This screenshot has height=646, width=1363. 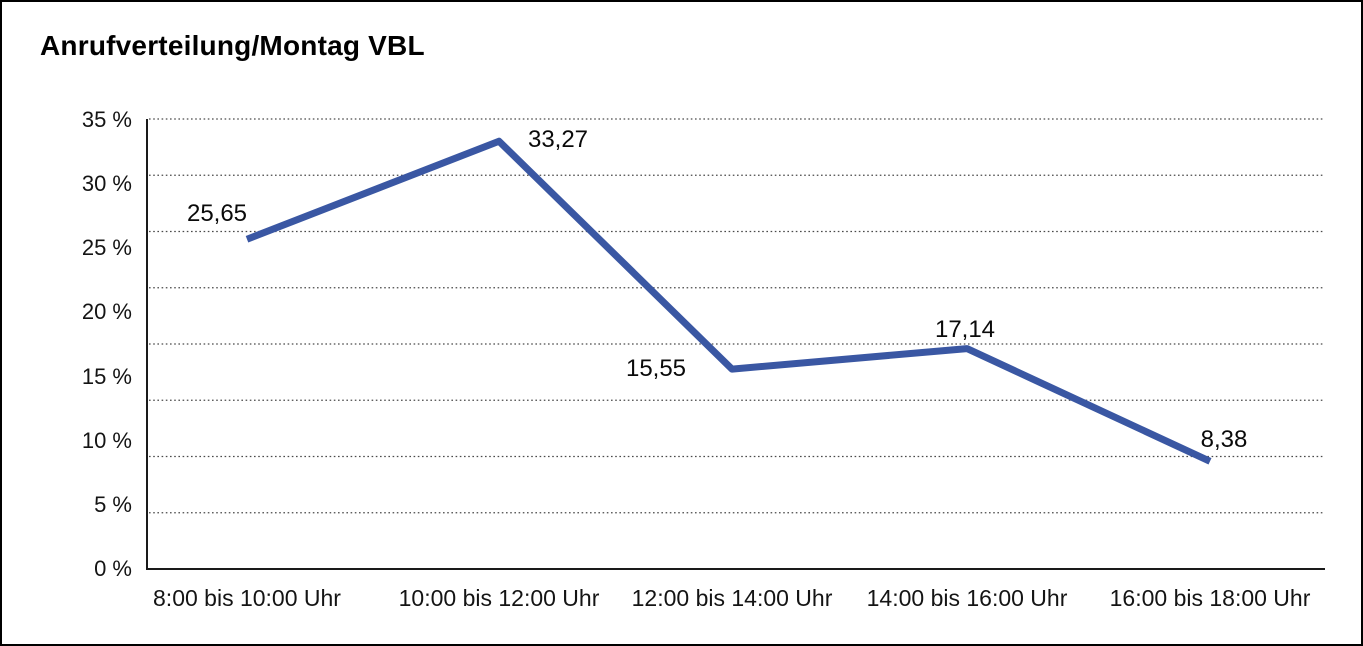 What do you see at coordinates (106, 376) in the screenshot?
I see `y-axis-tick-label: 15 %` at bounding box center [106, 376].